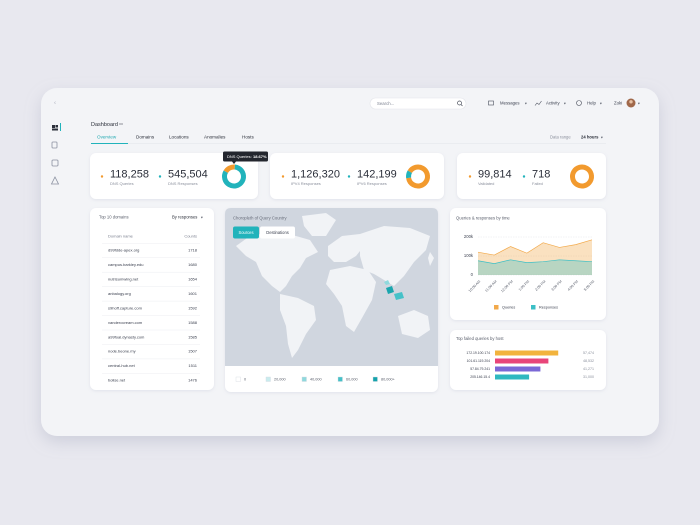  I want to click on stat-value: 718, so click(541, 174).